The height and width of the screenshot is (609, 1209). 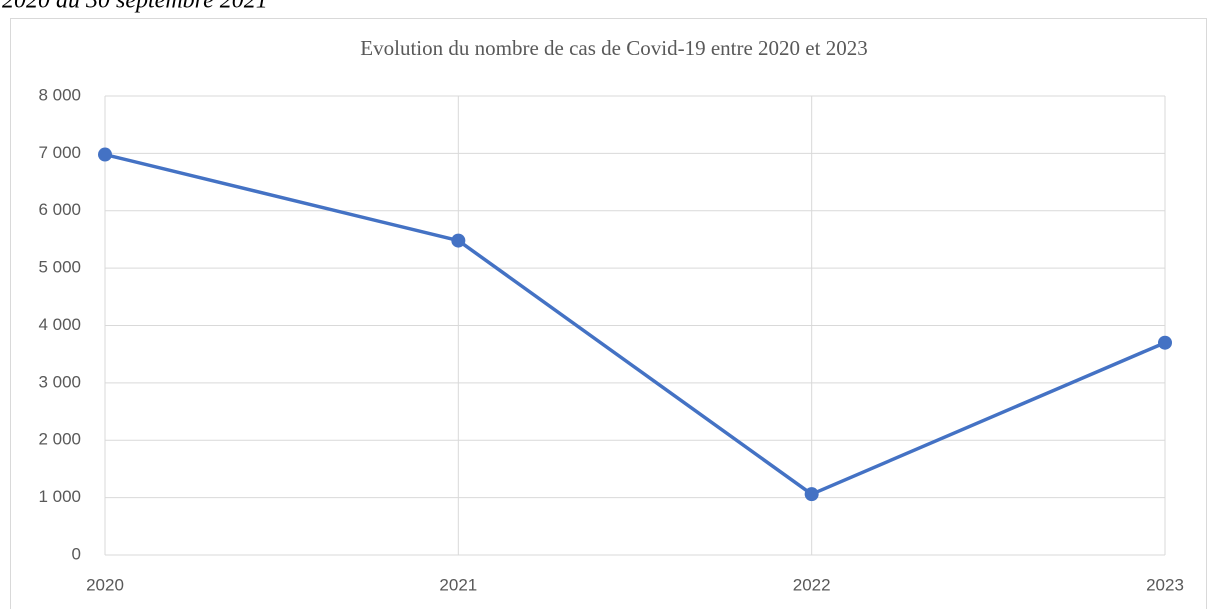 I want to click on y-tick-label: 2 000, so click(x=59, y=439).